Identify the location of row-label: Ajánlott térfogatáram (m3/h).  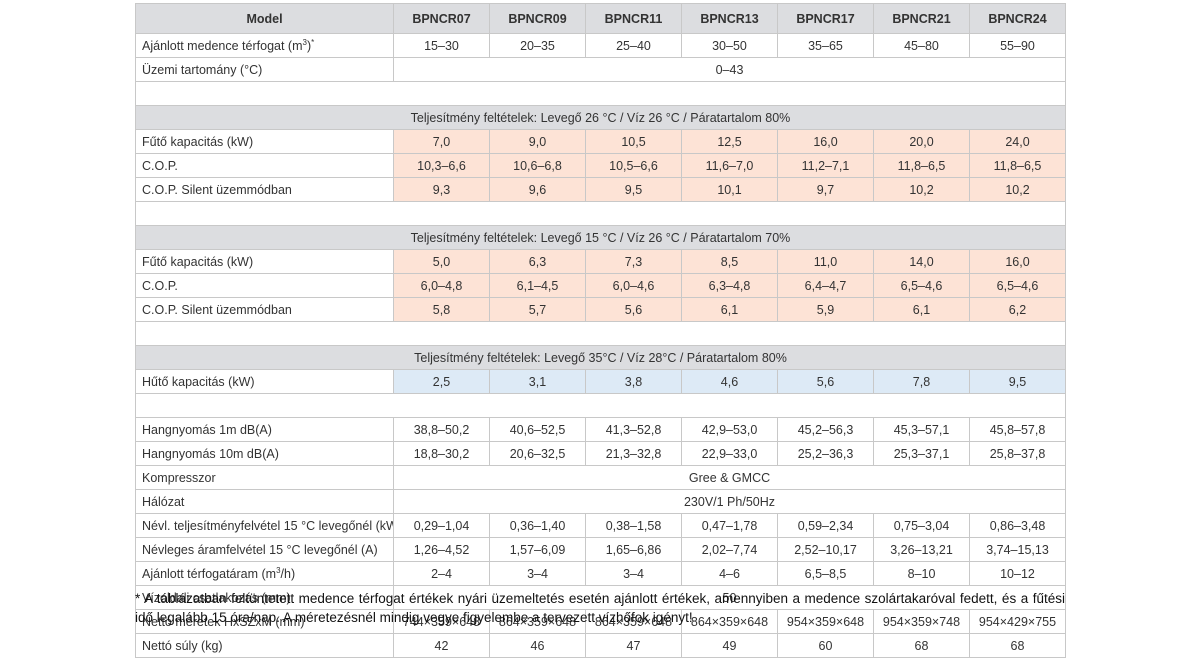
(264, 573).